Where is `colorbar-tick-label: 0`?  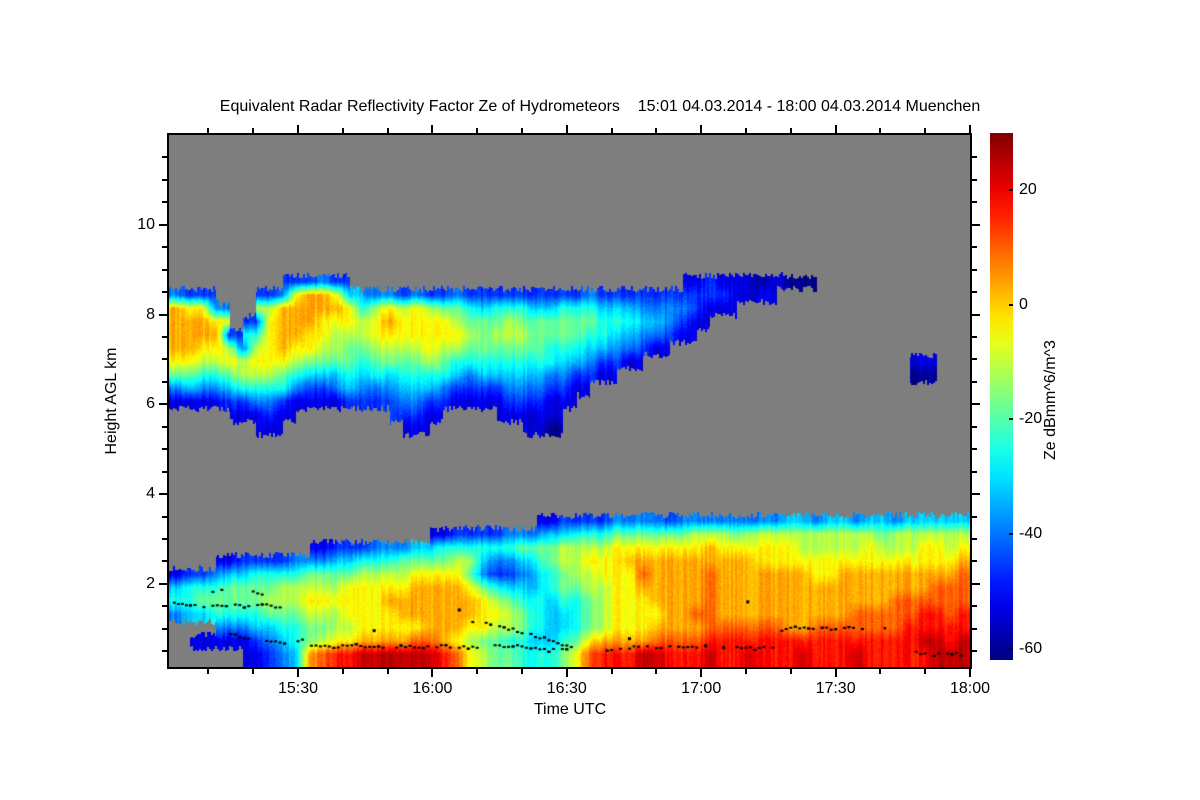 colorbar-tick-label: 0 is located at coordinates (1023, 304).